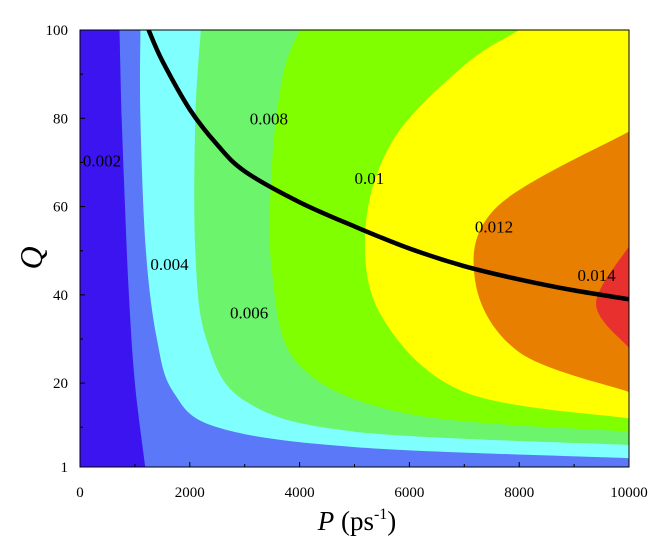 Image resolution: width=664 pixels, height=554 pixels. Describe the element at coordinates (169, 264) in the screenshot. I see `contour-level-label: 0.004` at that location.